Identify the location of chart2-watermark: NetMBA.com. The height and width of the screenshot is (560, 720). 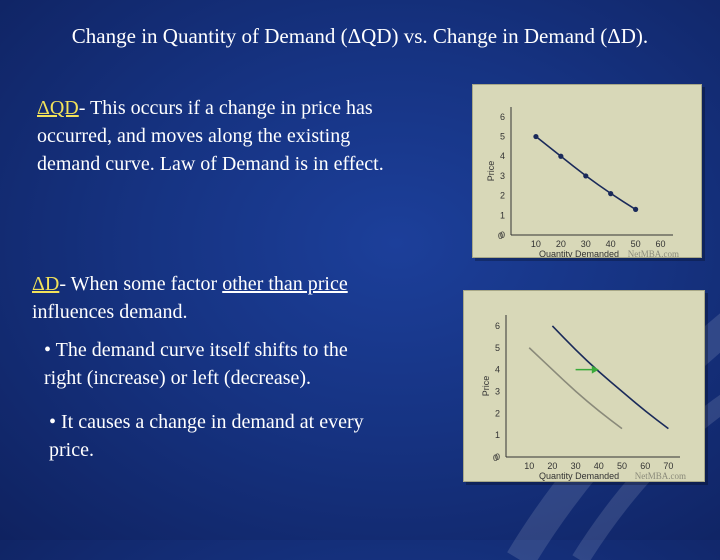
(660, 476).